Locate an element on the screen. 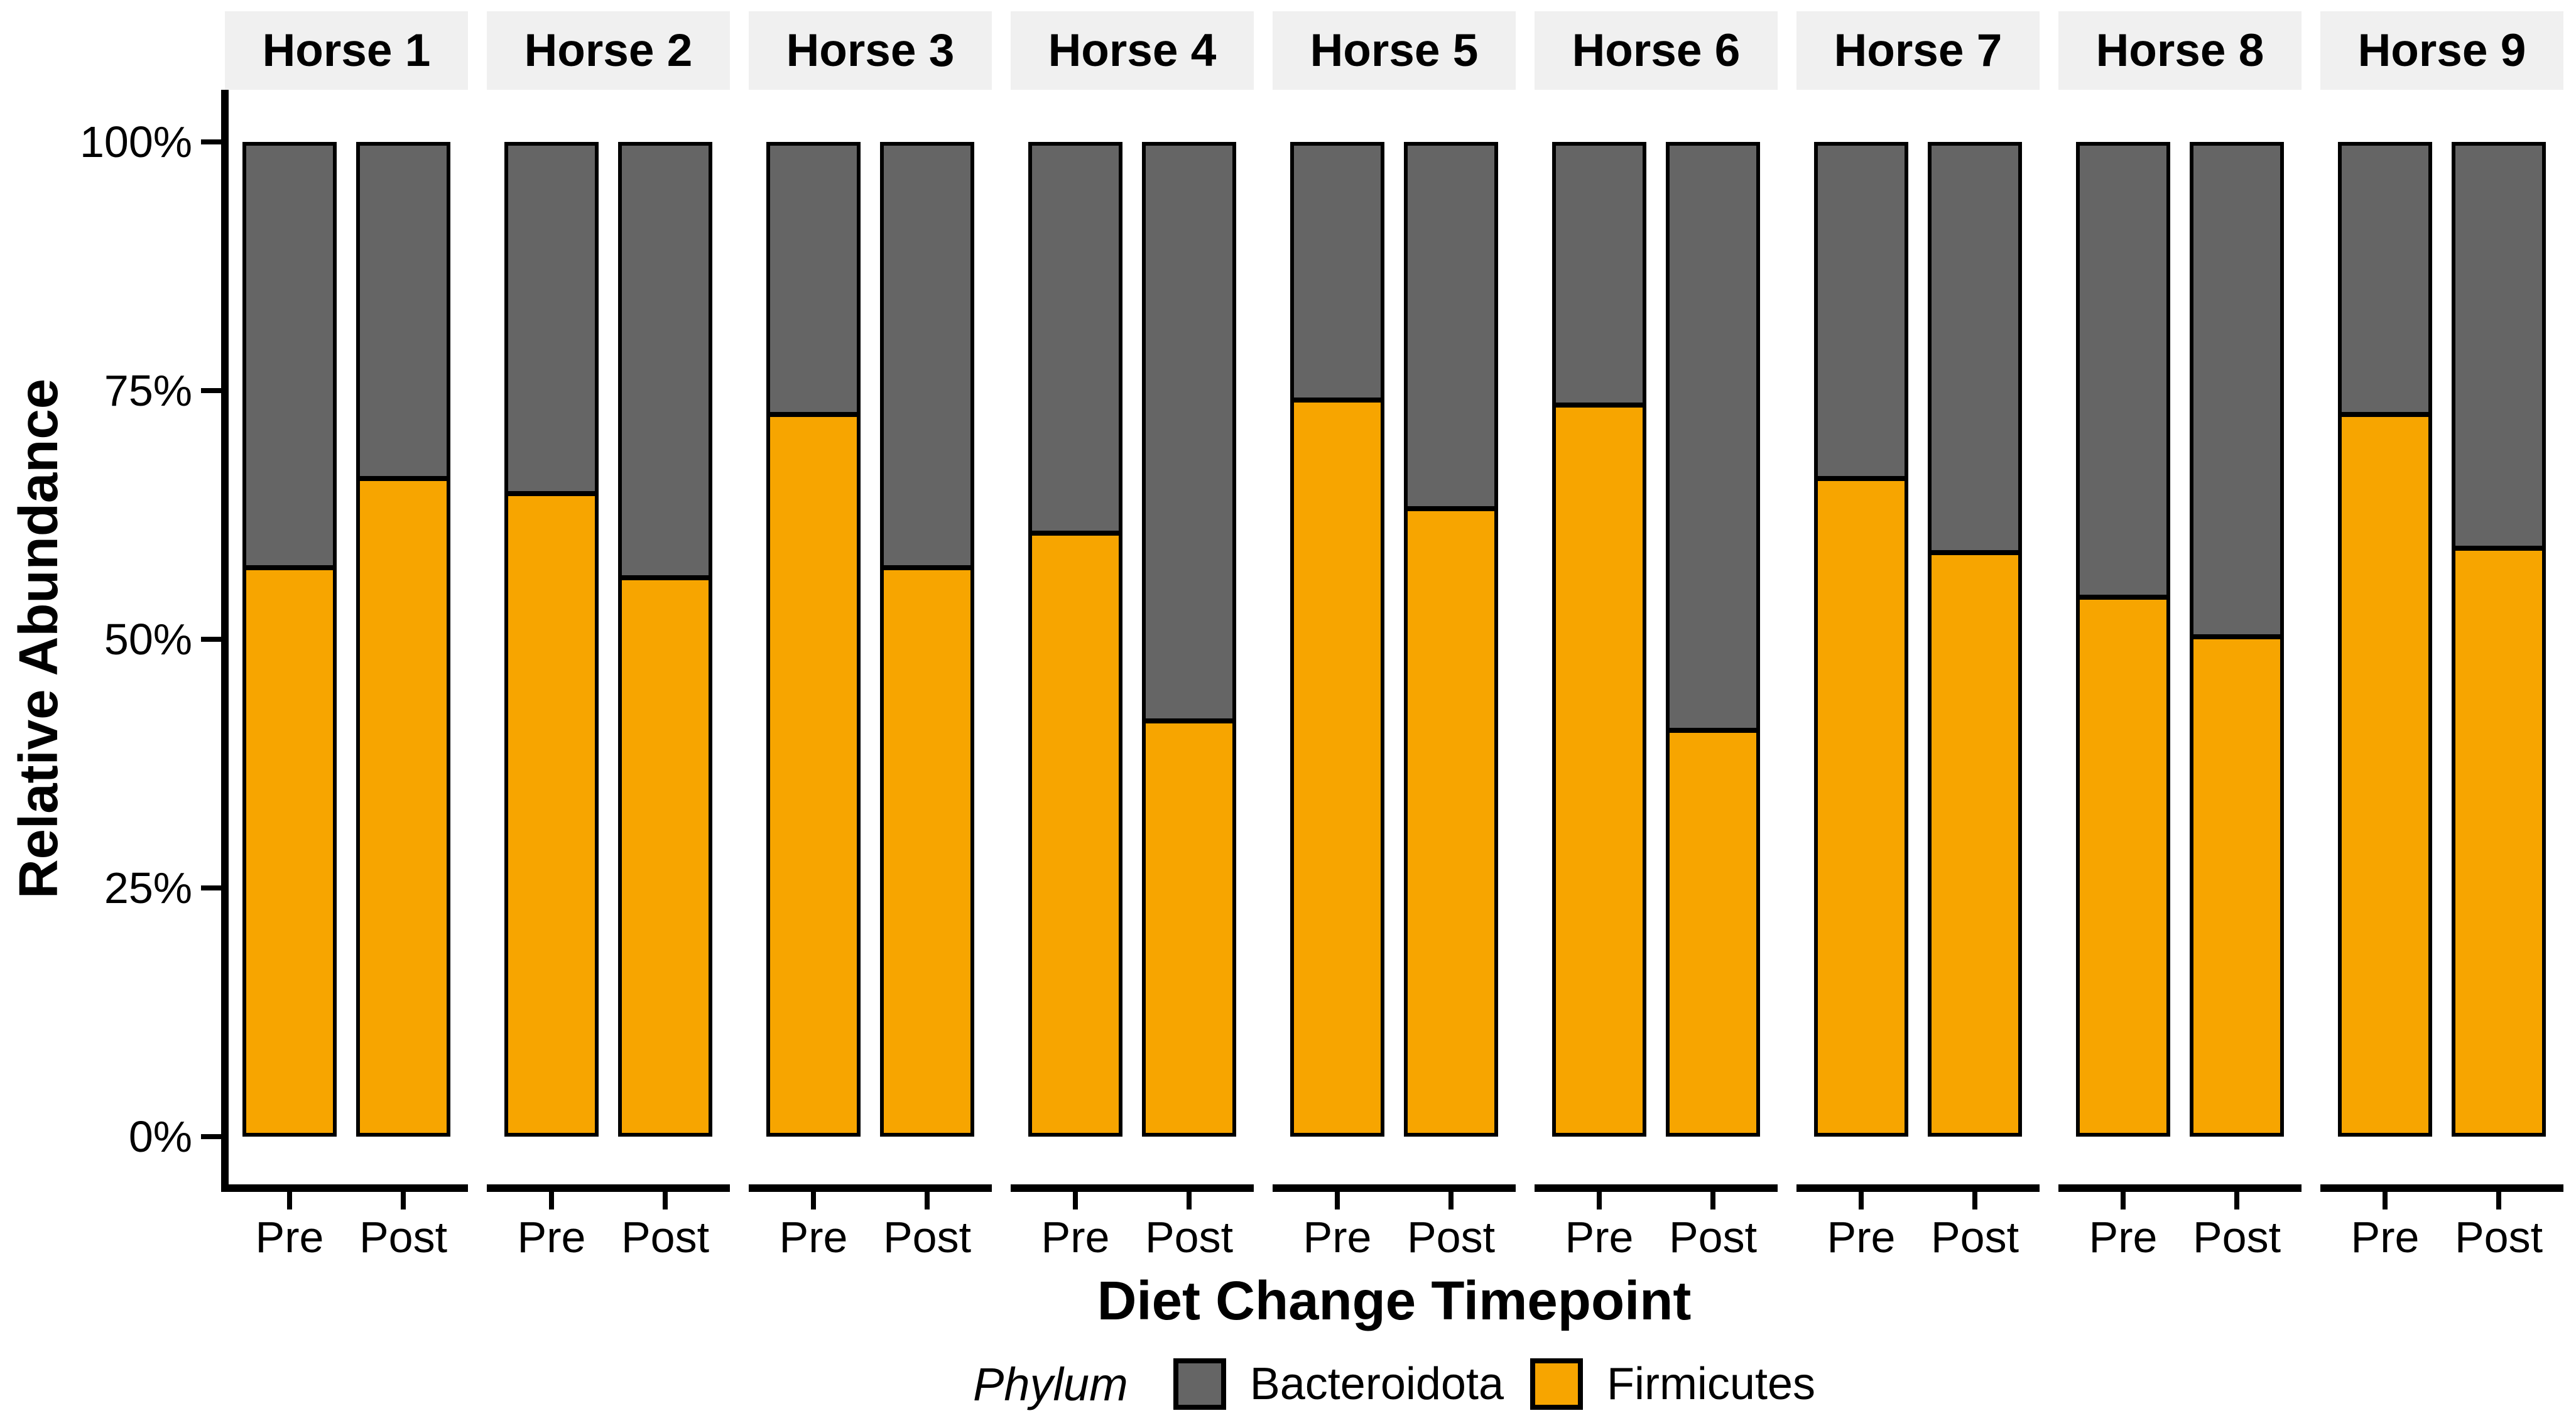 The width and height of the screenshot is (2576, 1423). x-axis-title: Diet Change Timepoint is located at coordinates (1394, 1301).